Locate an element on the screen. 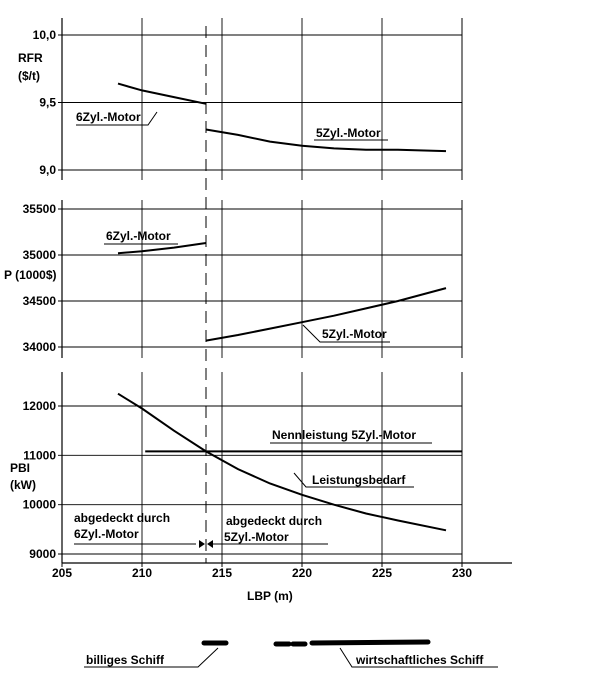  price-5zyl-leader is located at coordinates (346, 333).